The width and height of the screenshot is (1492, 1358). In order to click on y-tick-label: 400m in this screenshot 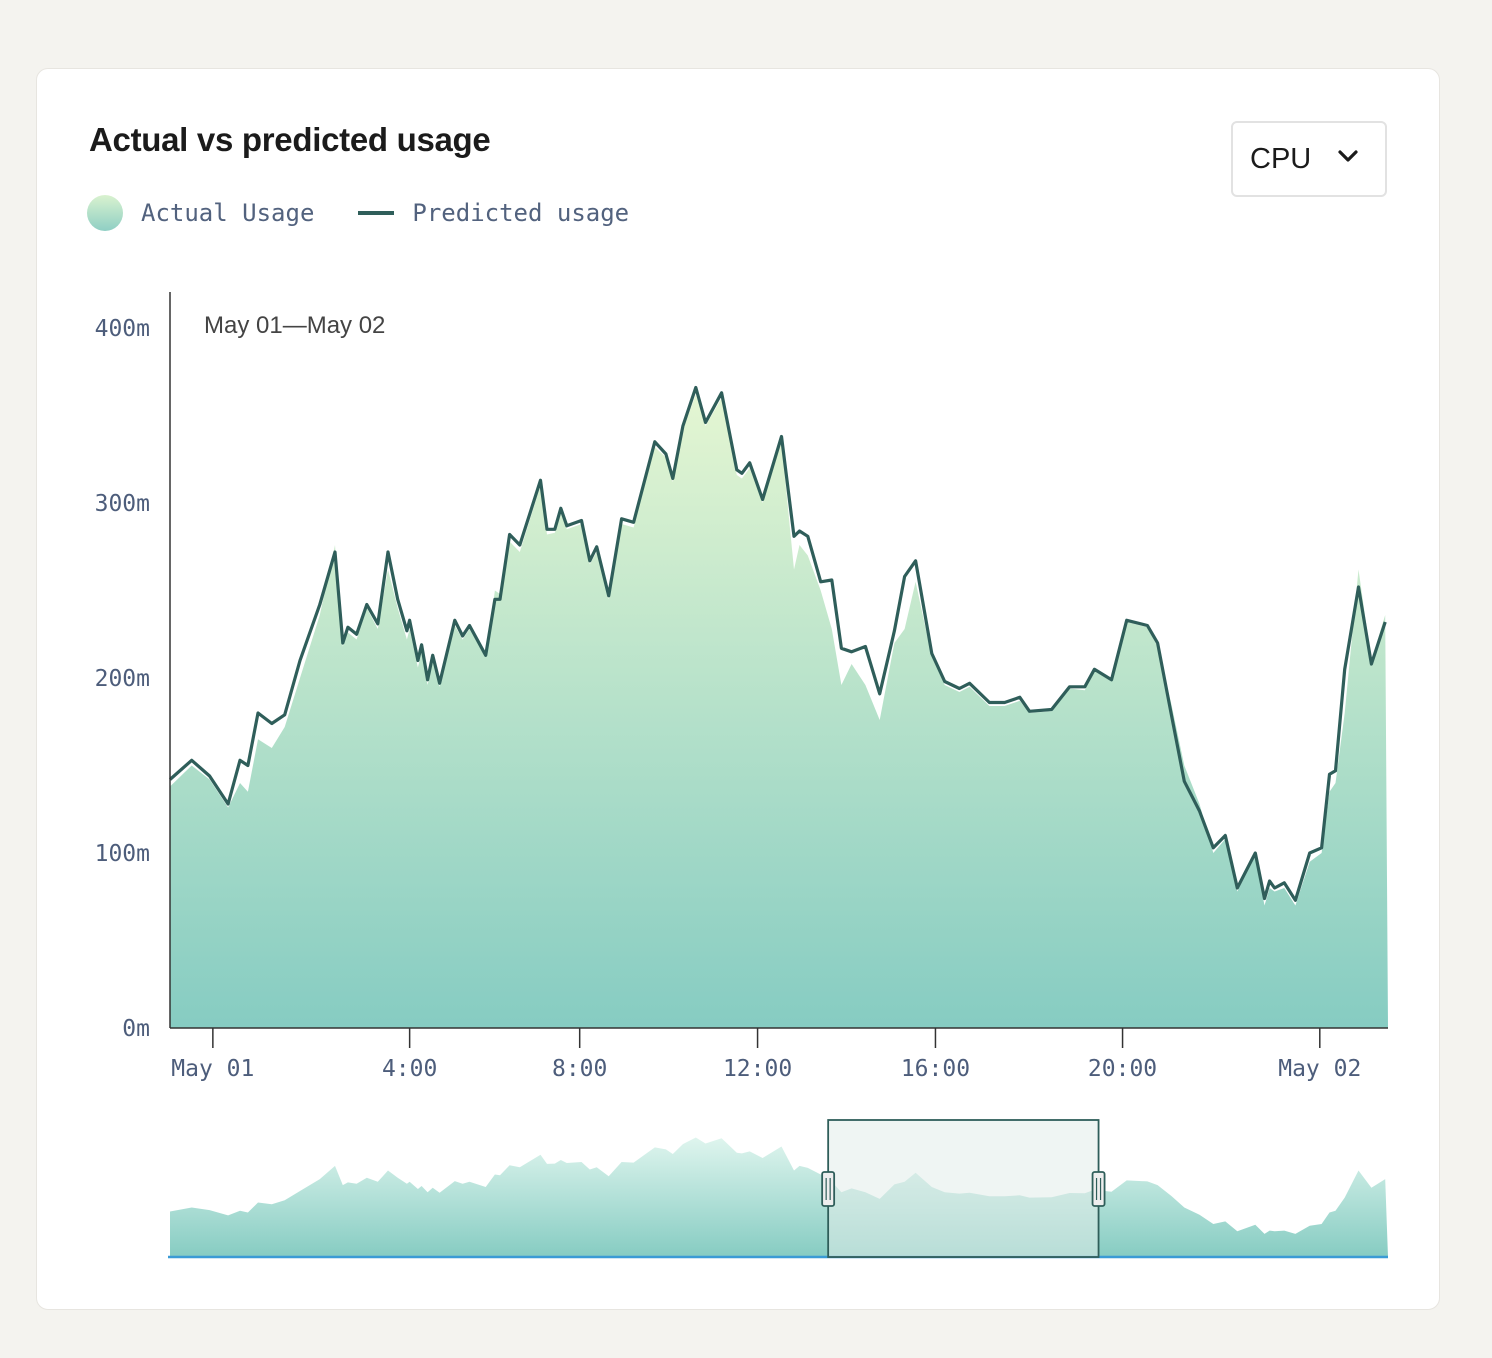, I will do `click(122, 329)`.